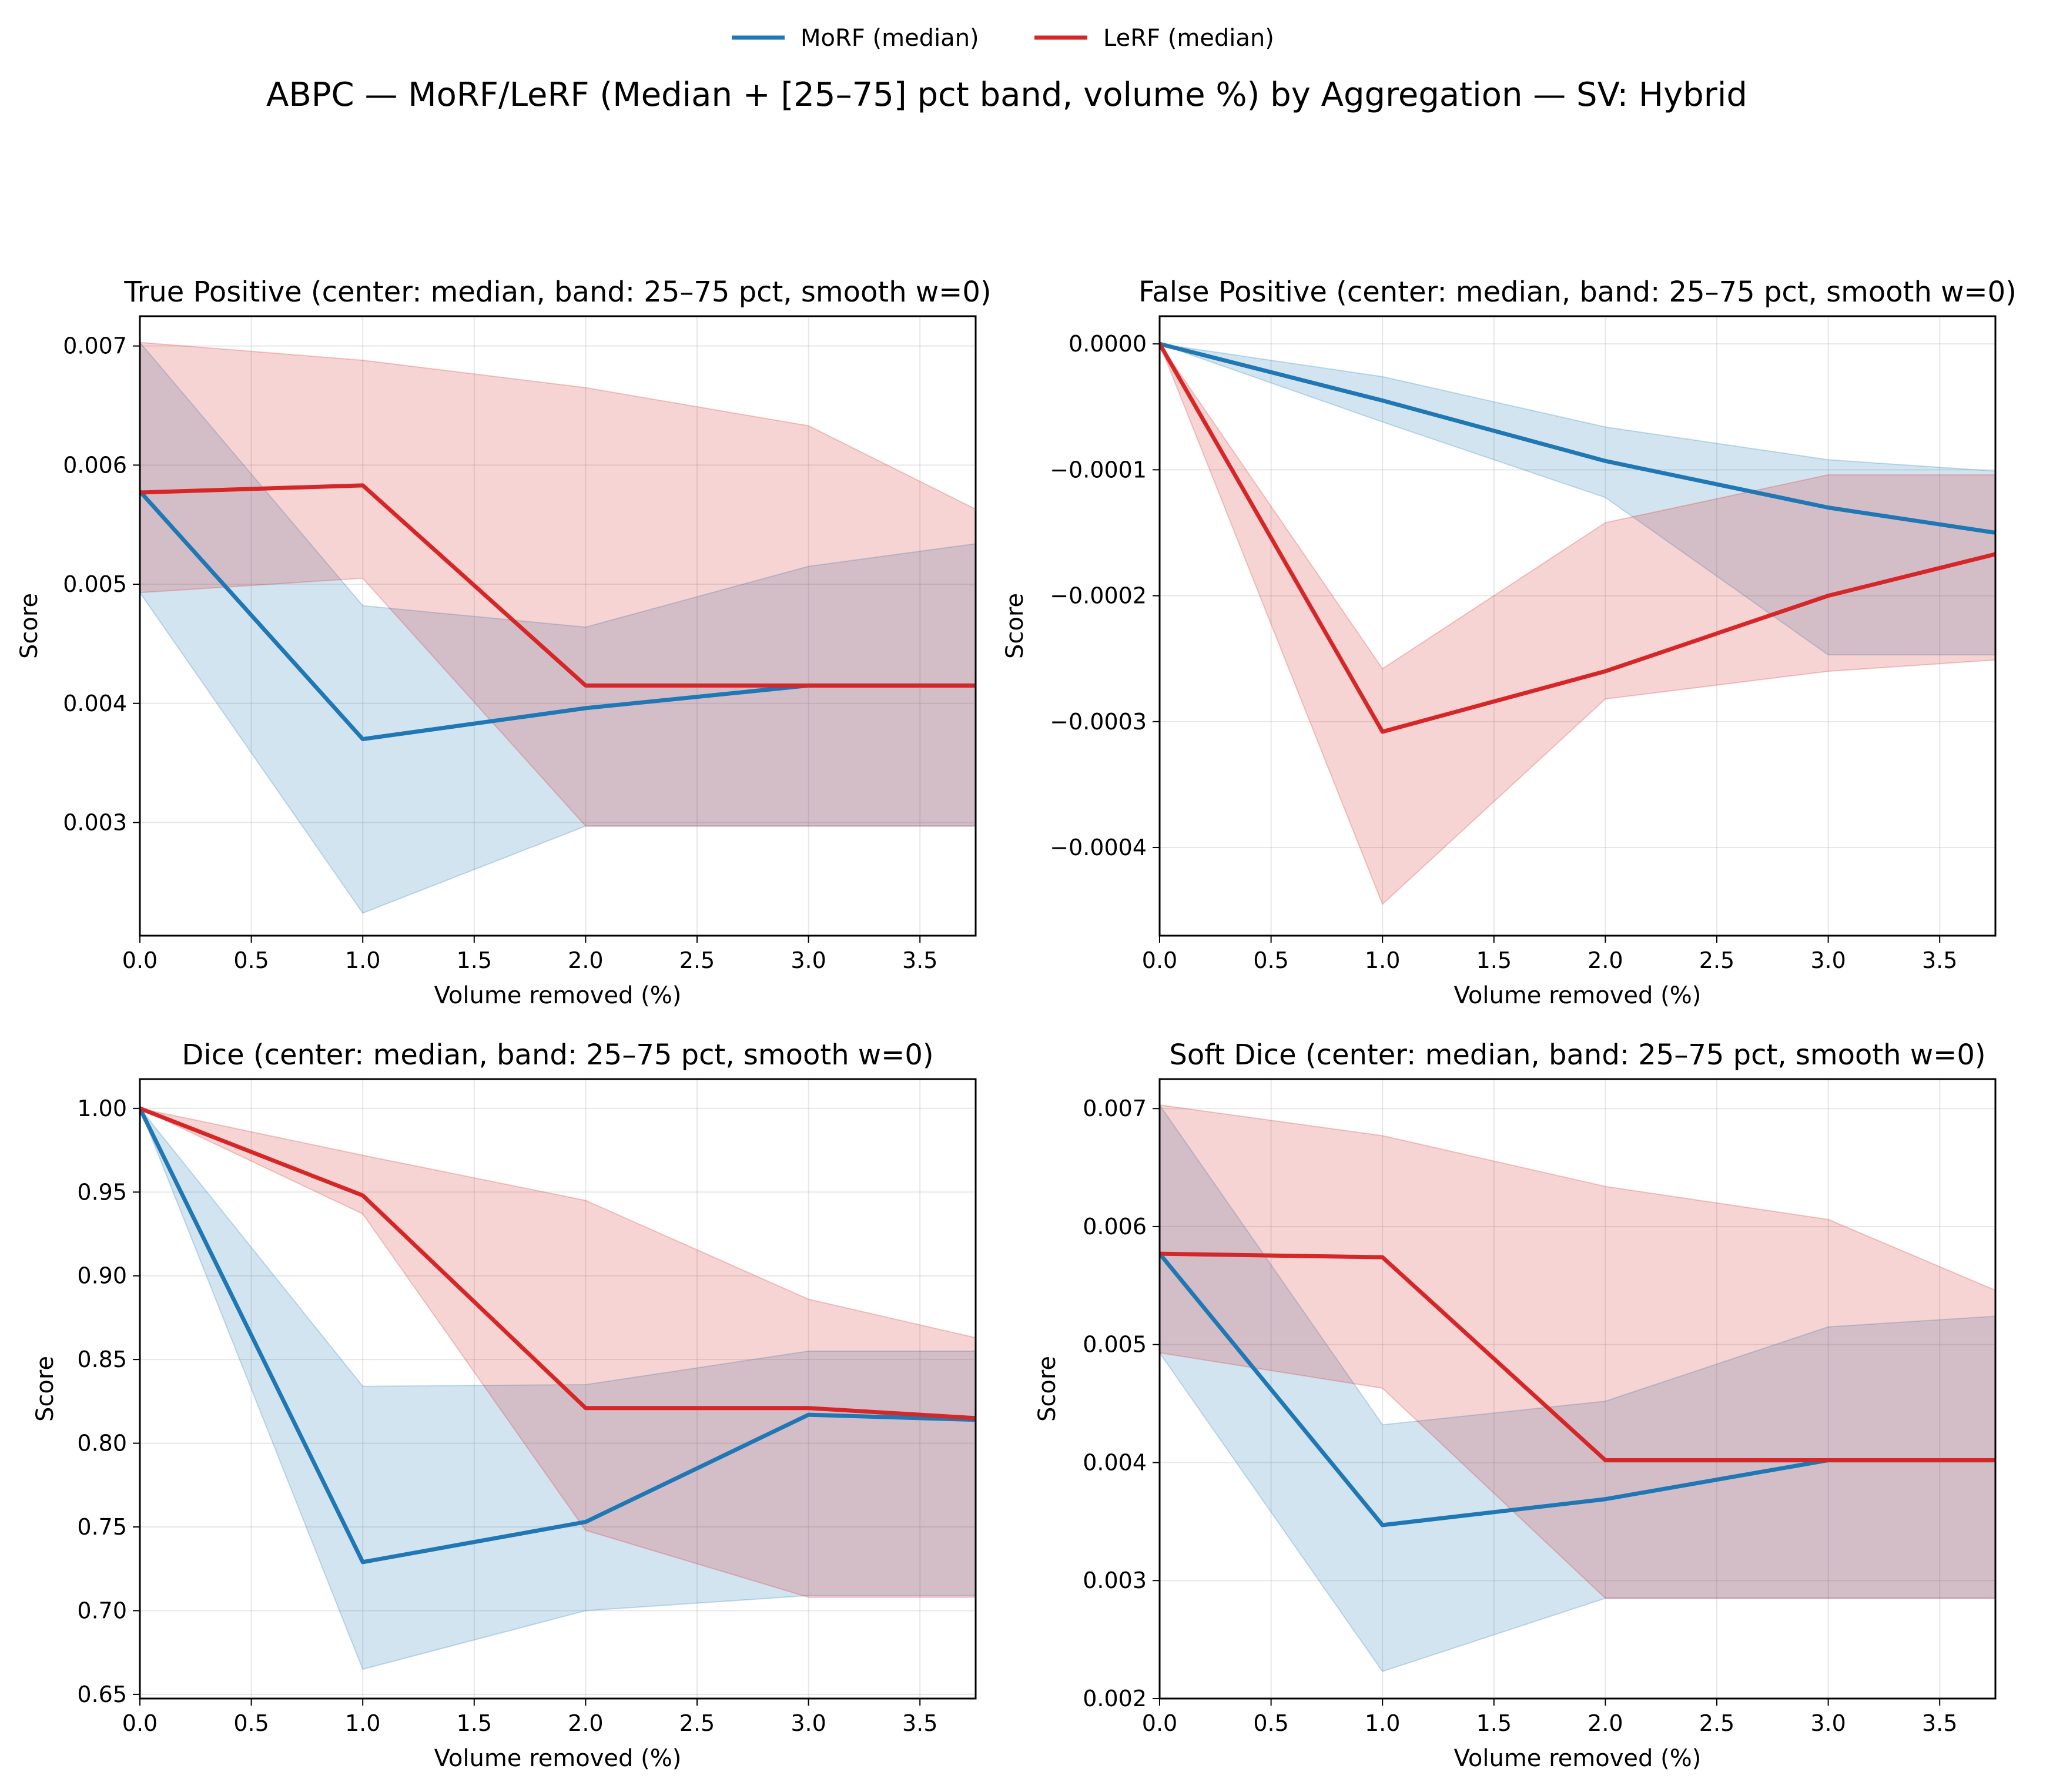 This screenshot has width=2053, height=1792. I want to click on legend-lerf-label: LeRF (median), so click(1188, 38).